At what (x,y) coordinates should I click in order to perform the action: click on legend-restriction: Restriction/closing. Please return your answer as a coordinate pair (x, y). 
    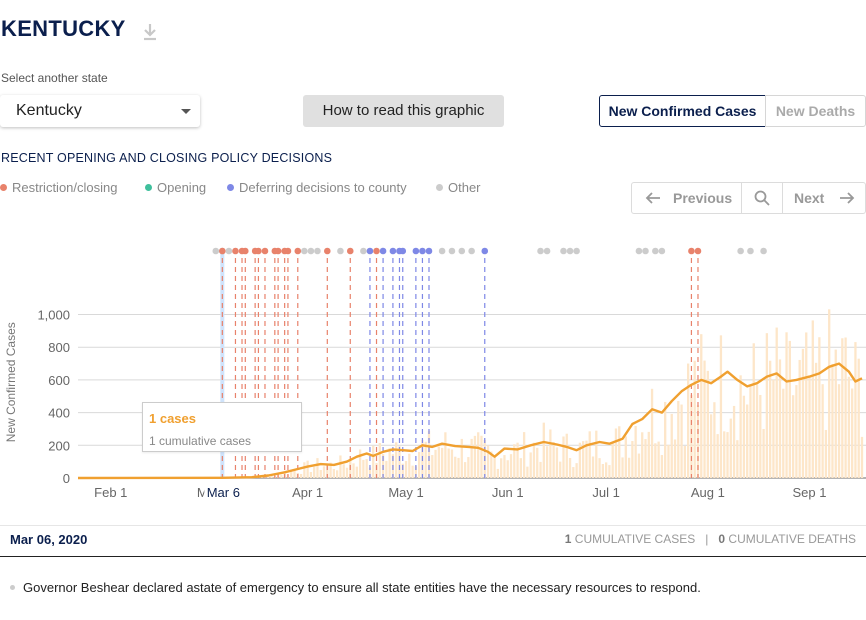
    Looking at the image, I should click on (59, 187).